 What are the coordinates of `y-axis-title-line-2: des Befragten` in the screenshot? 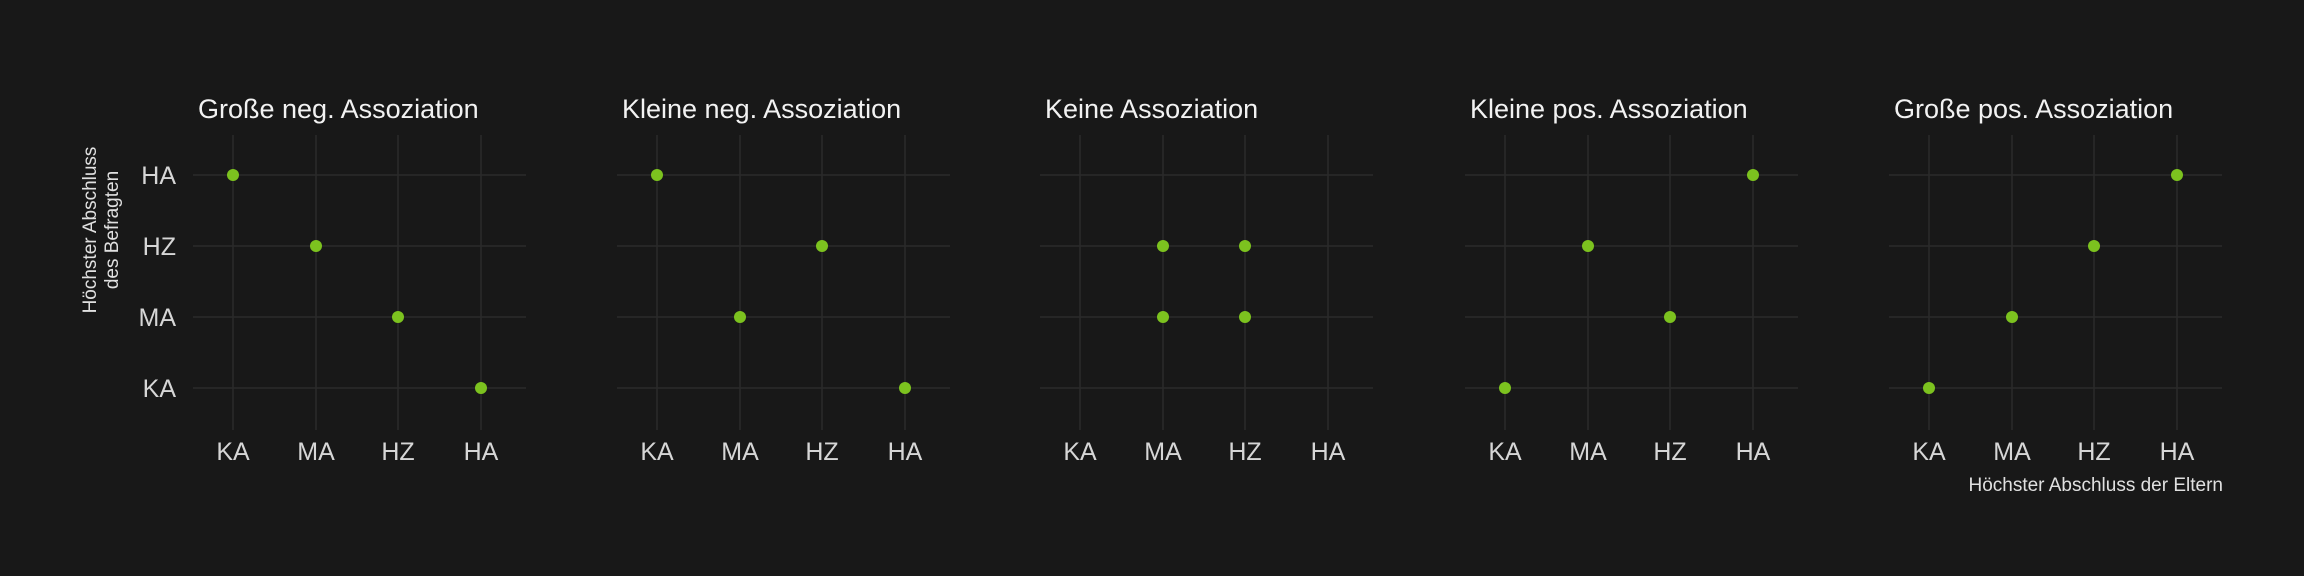 It's located at (112, 230).